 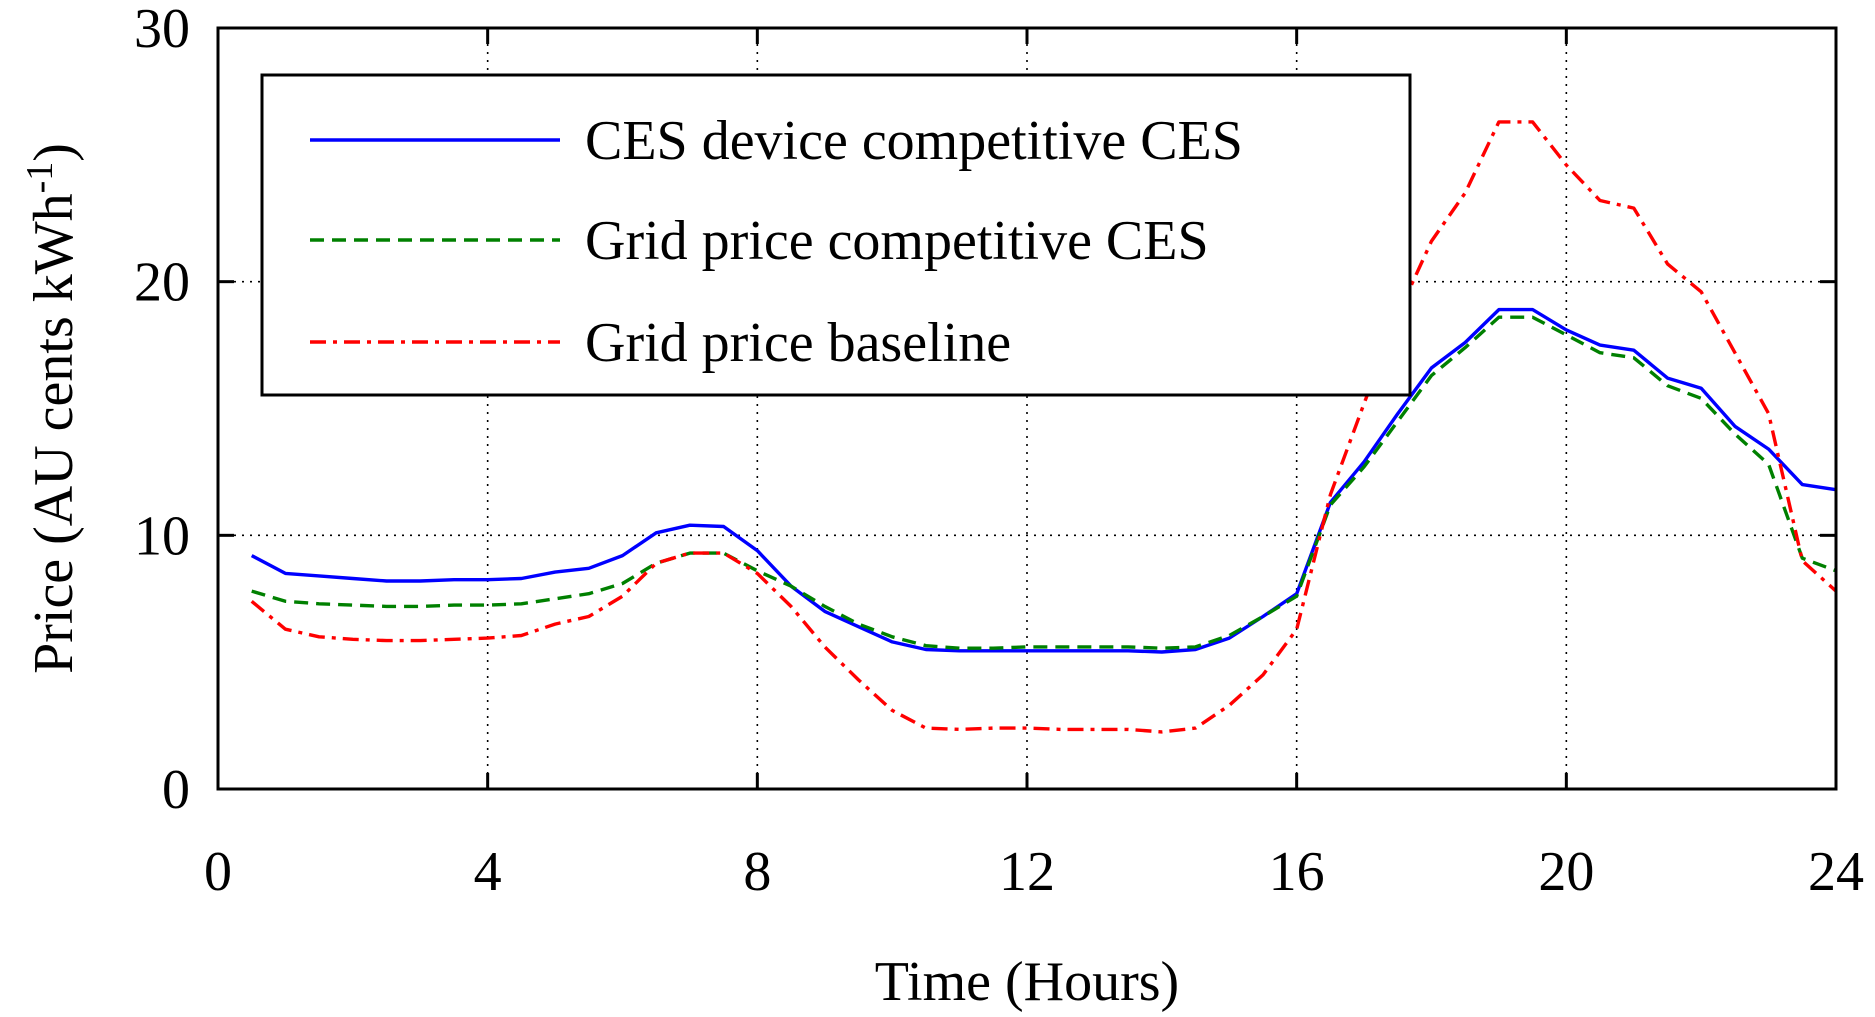 What do you see at coordinates (1297, 872) in the screenshot?
I see `x-tick-label: 16` at bounding box center [1297, 872].